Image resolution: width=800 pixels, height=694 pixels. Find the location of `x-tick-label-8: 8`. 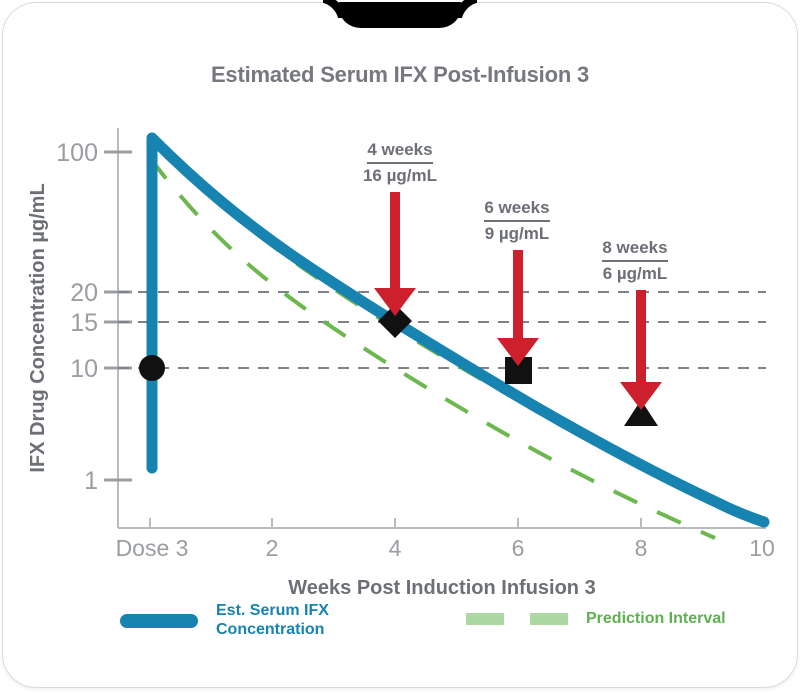

x-tick-label-8: 8 is located at coordinates (641, 548).